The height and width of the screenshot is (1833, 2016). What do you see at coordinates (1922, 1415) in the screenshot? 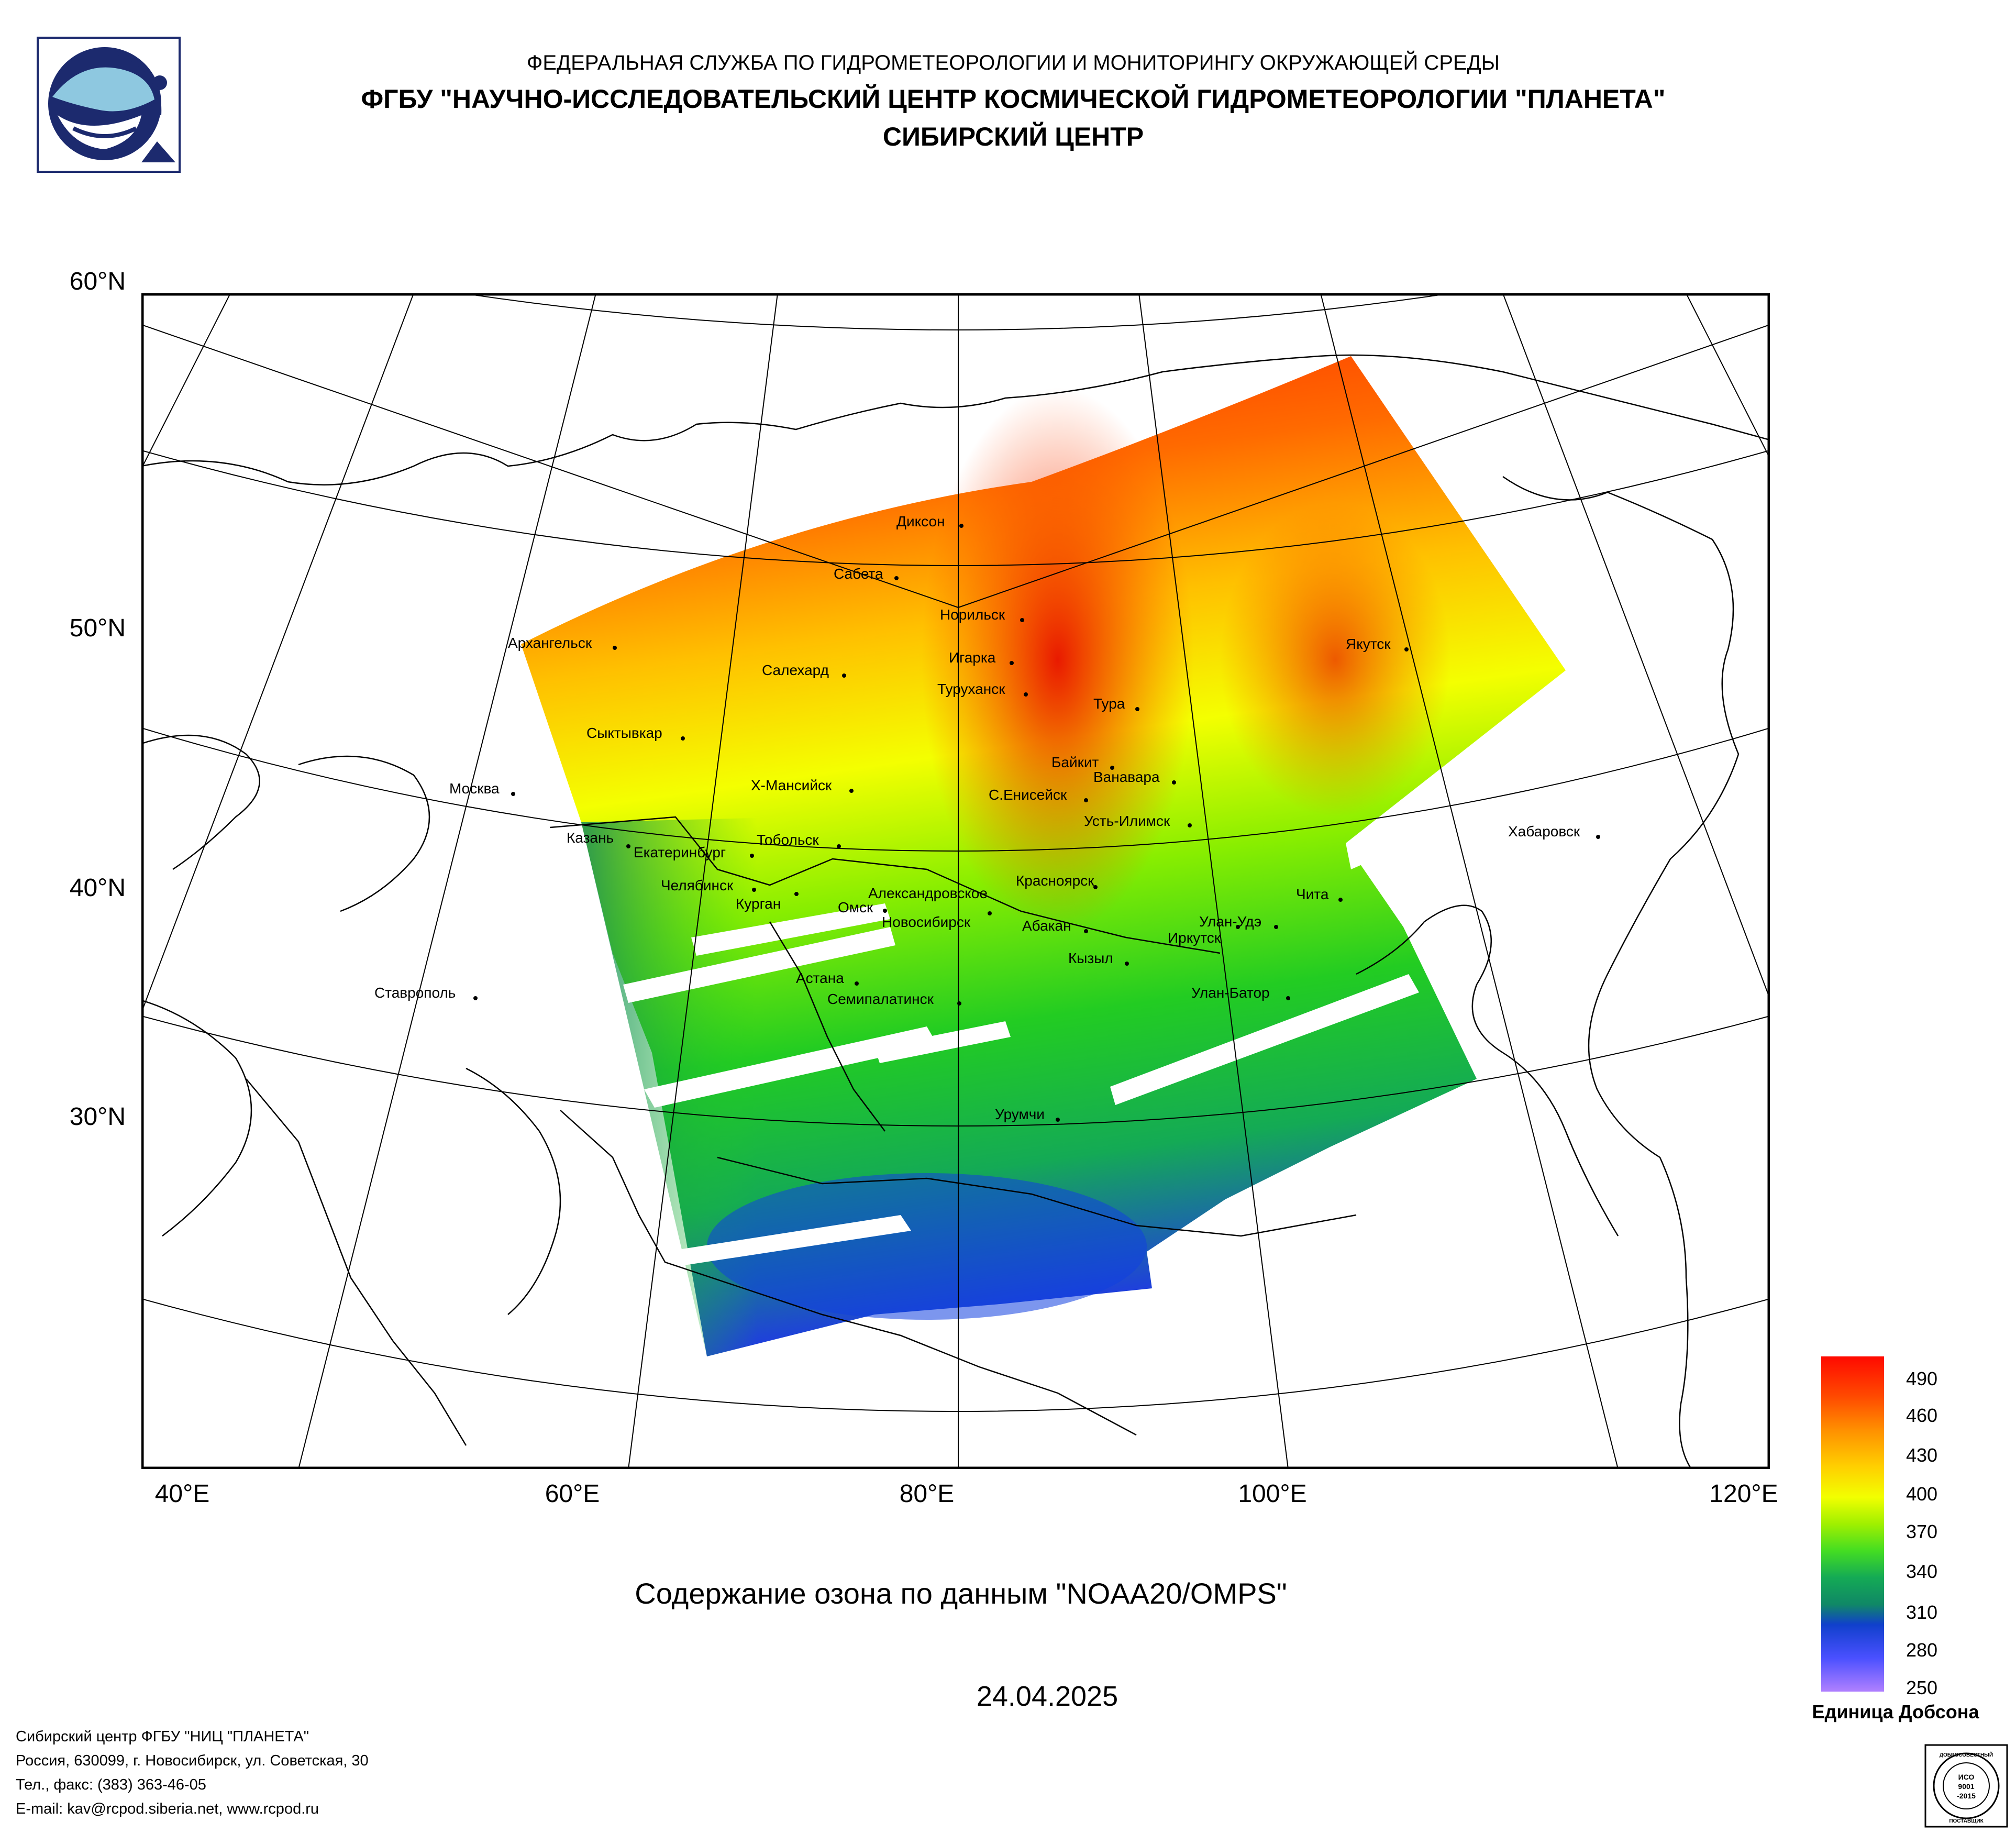
I see `legend-label-460: 460` at bounding box center [1922, 1415].